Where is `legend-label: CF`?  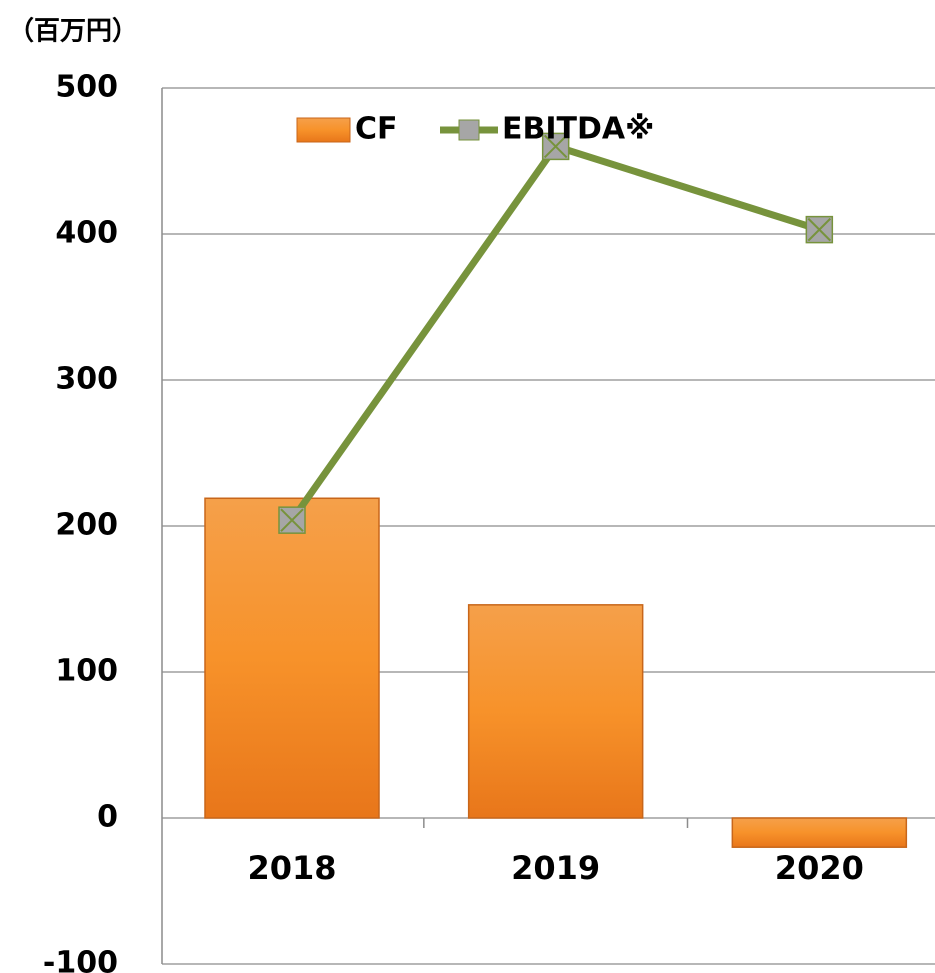 legend-label: CF is located at coordinates (376, 129).